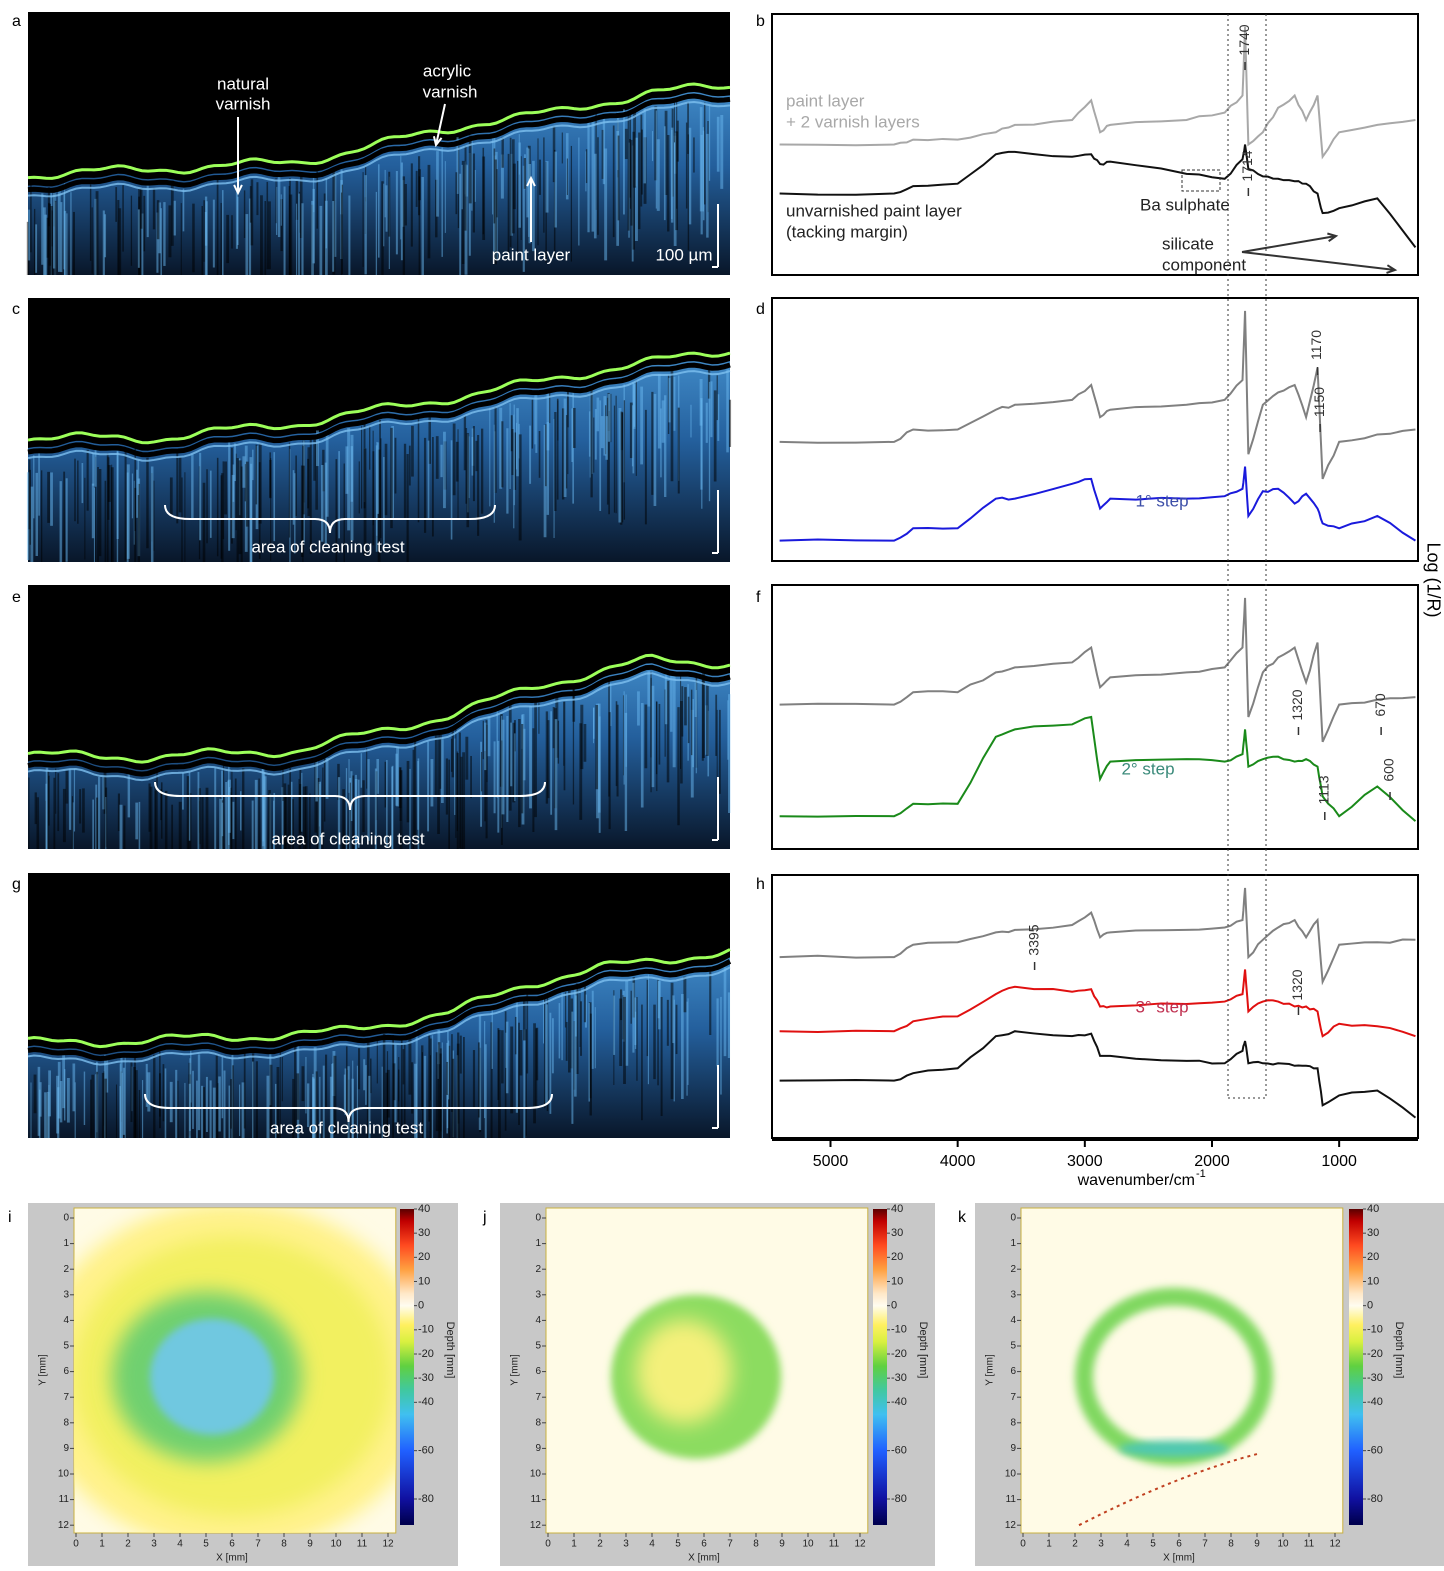 The height and width of the screenshot is (1571, 1444). Describe the element at coordinates (362, 1544) in the screenshot. I see `x-tick-label: 11` at that location.